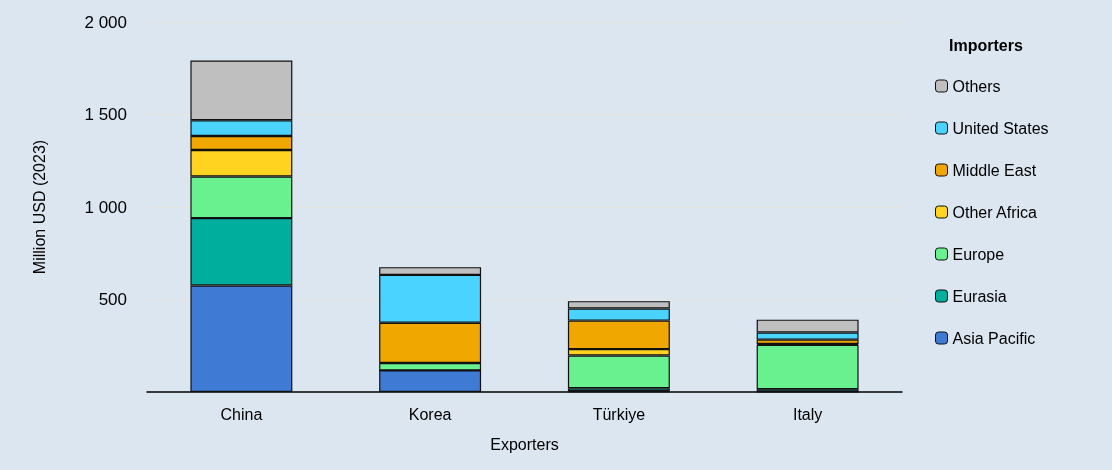 This screenshot has height=470, width=1112. I want to click on x-tick-label: Korea, so click(430, 414).